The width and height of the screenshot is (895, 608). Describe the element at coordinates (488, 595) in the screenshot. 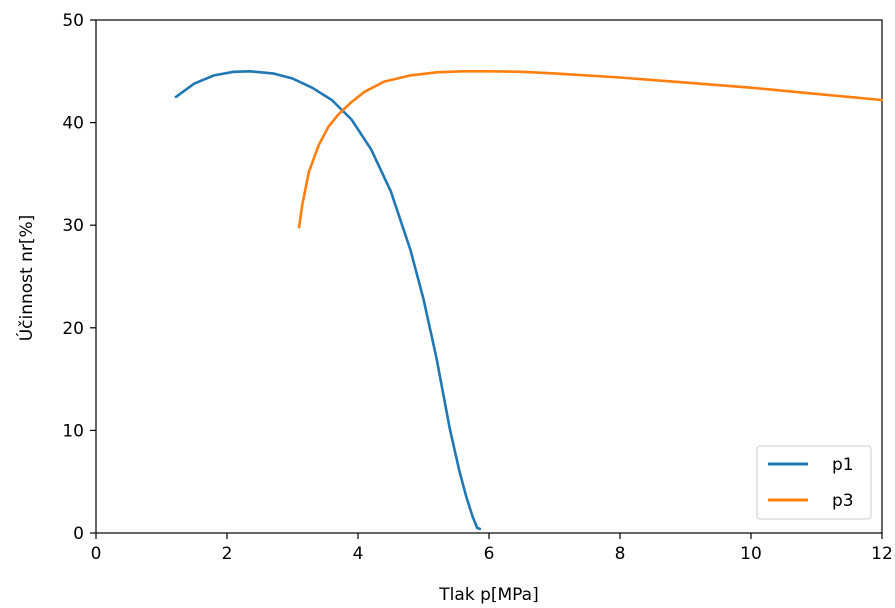

I see `x-axis-label: Tlak p[MPa]` at that location.